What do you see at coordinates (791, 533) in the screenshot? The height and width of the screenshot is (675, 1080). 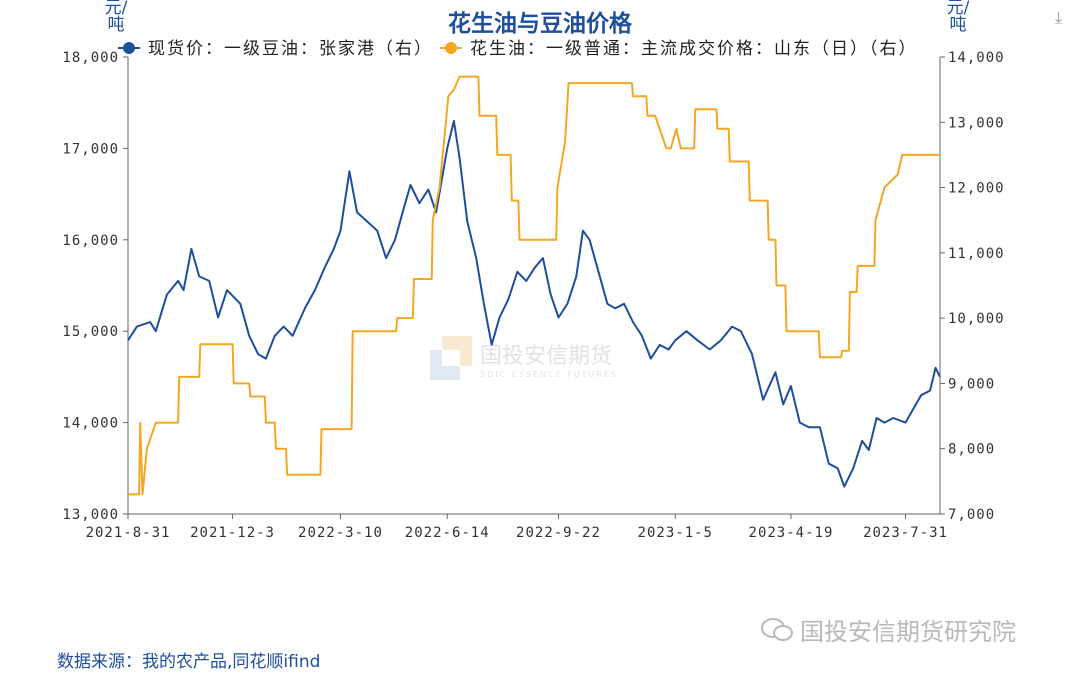 I see `x-tick-label: 2023-4-19` at bounding box center [791, 533].